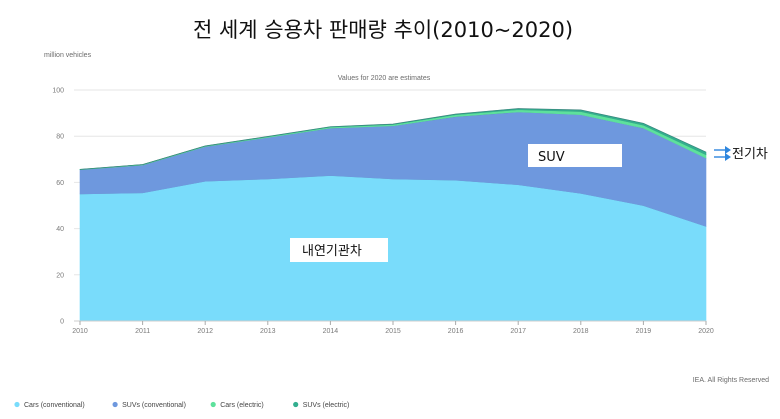 This screenshot has width=780, height=419. I want to click on y-tick-label: 80, so click(60, 137).